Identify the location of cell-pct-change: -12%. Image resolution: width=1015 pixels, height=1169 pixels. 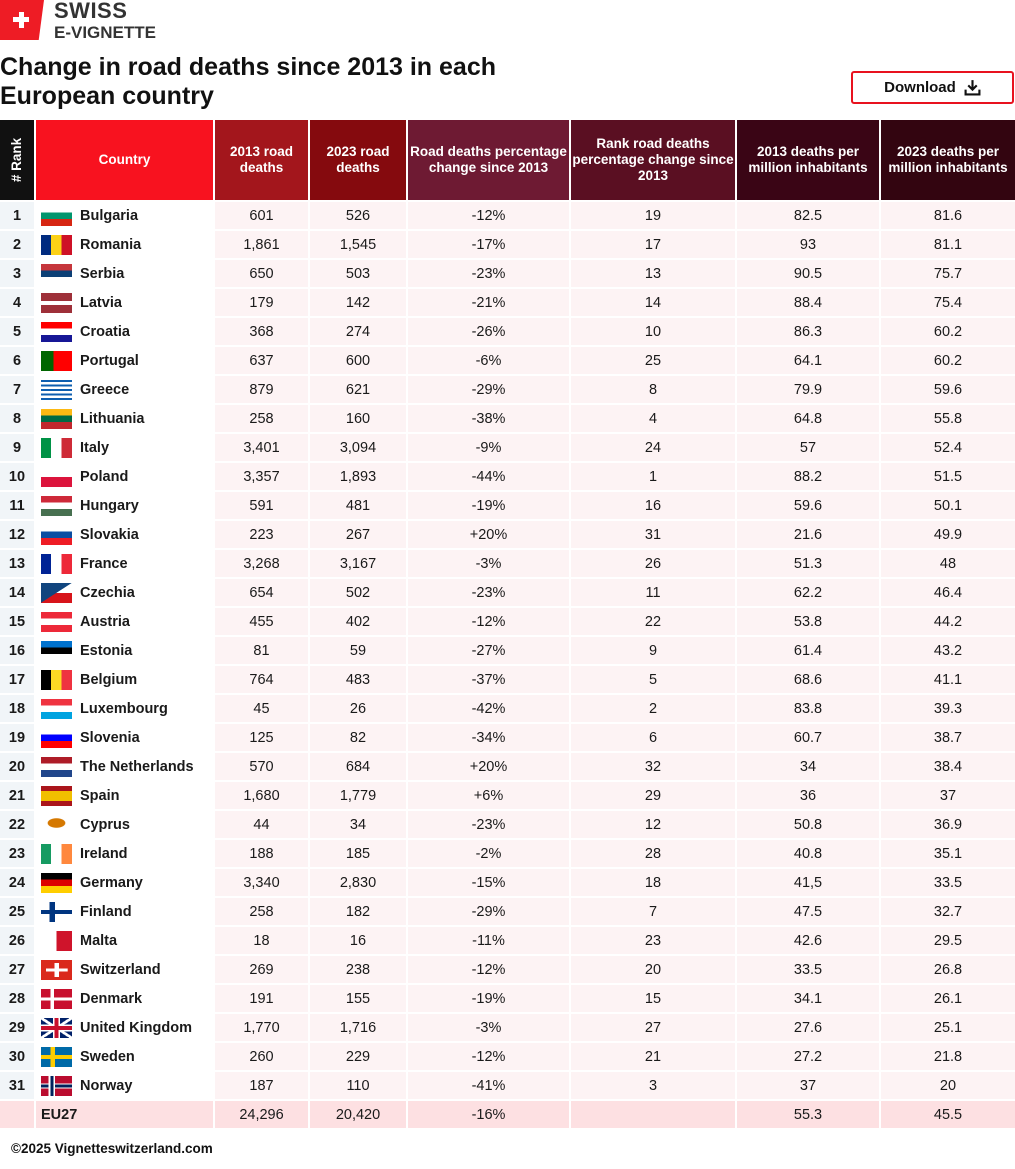
(488, 1056).